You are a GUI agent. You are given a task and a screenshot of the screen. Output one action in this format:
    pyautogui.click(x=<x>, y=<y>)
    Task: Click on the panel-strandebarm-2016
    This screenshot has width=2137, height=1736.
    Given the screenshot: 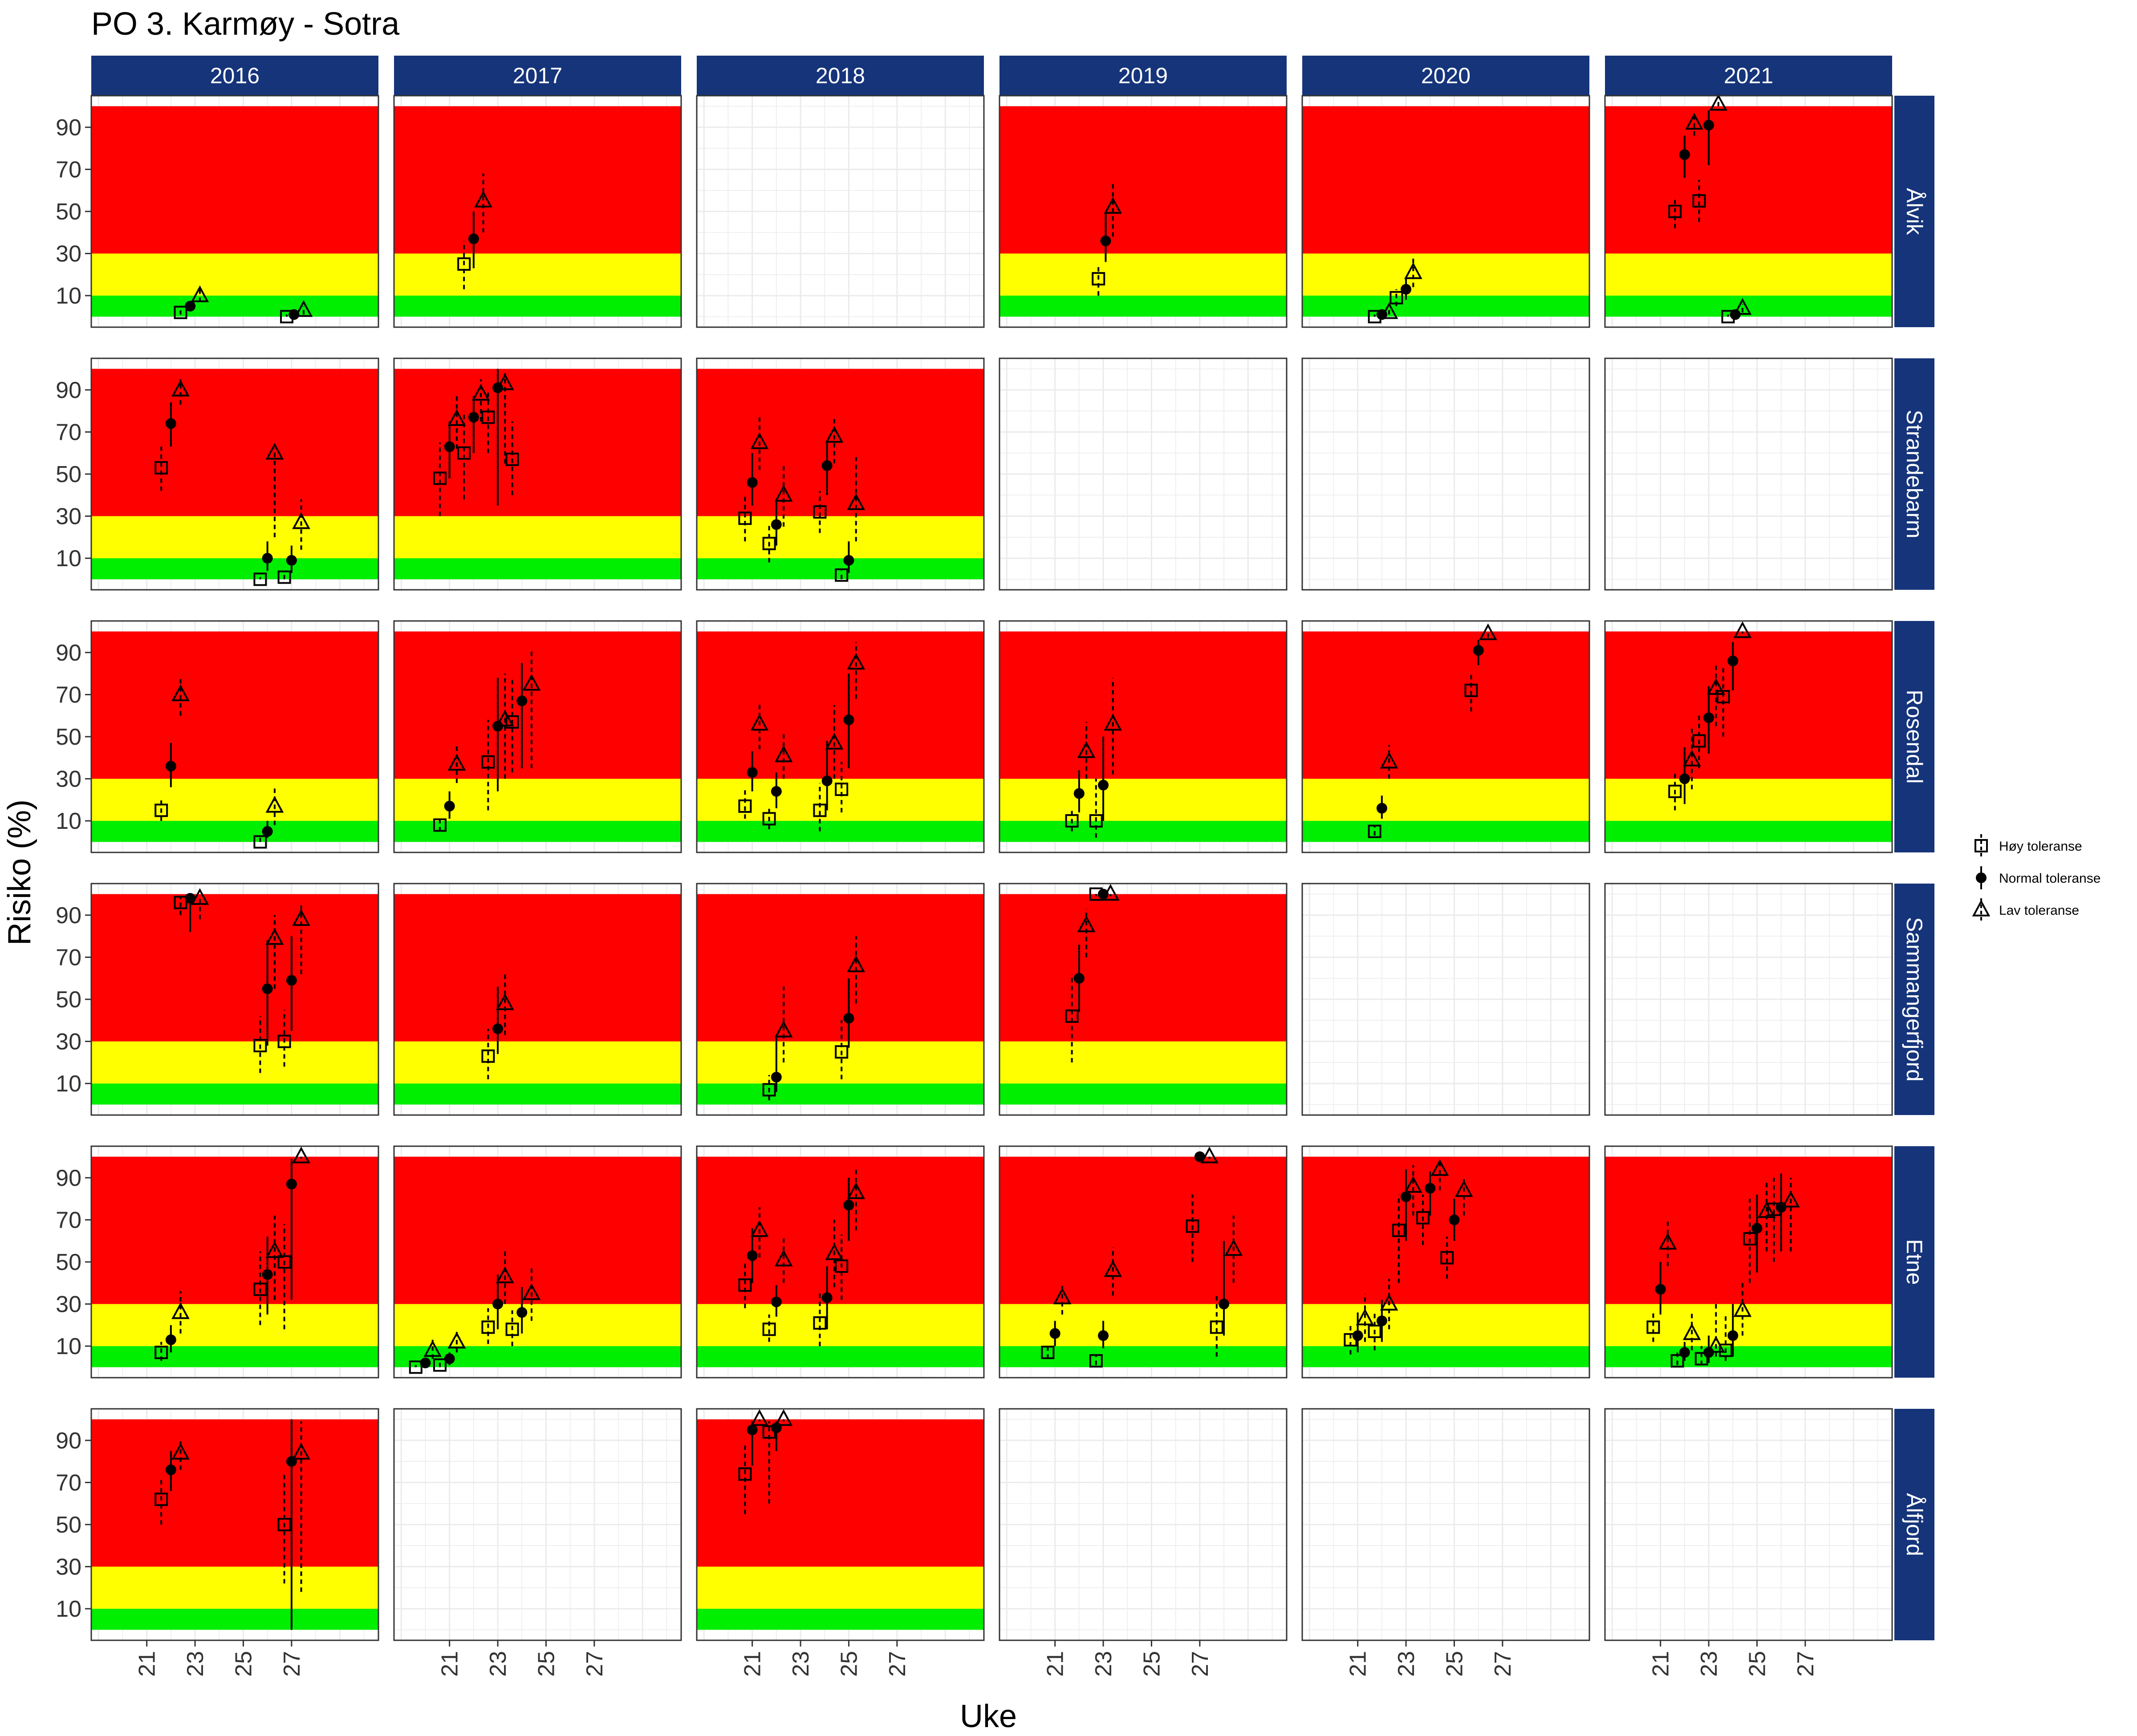 What is the action you would take?
    pyautogui.click(x=234, y=474)
    